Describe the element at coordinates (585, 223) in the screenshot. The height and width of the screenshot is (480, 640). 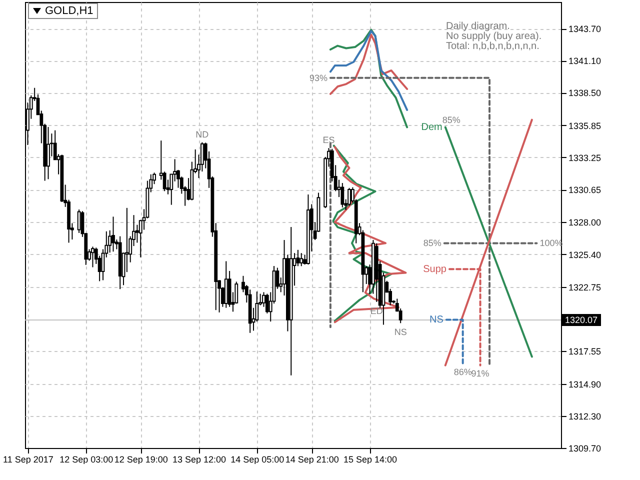
I see `y-tick-label: 1328.00` at that location.